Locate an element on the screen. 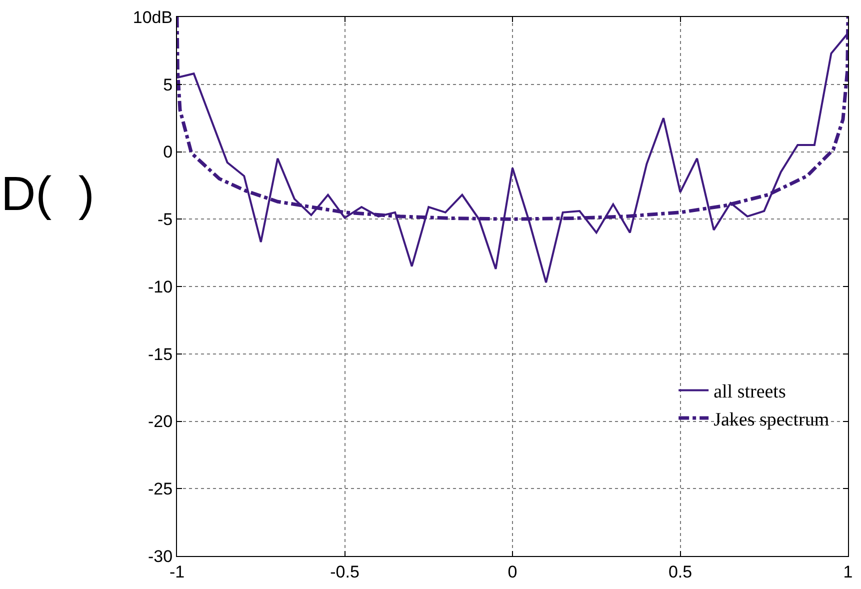 This screenshot has height=589, width=861. y-tick-label: -20 is located at coordinates (160, 422).